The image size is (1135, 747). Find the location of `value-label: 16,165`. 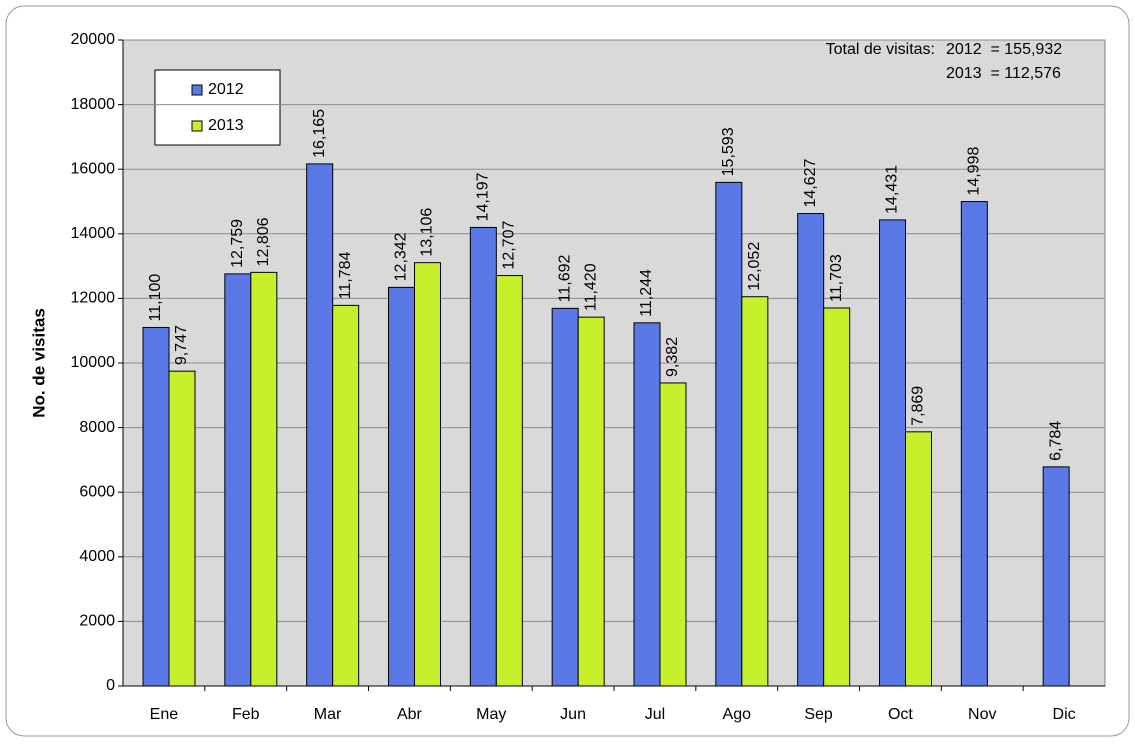

value-label: 16,165 is located at coordinates (319, 133).